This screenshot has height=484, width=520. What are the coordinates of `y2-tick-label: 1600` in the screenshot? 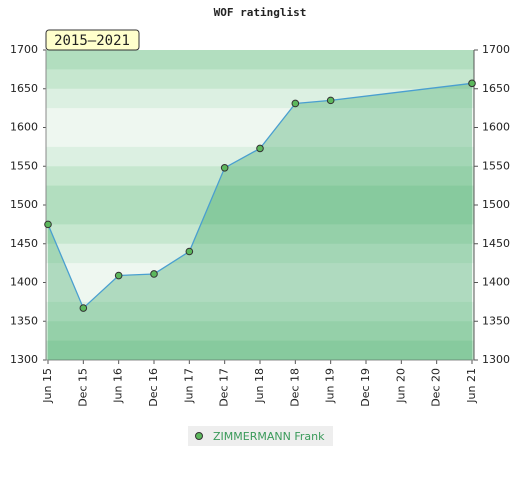 It's located at (496, 127).